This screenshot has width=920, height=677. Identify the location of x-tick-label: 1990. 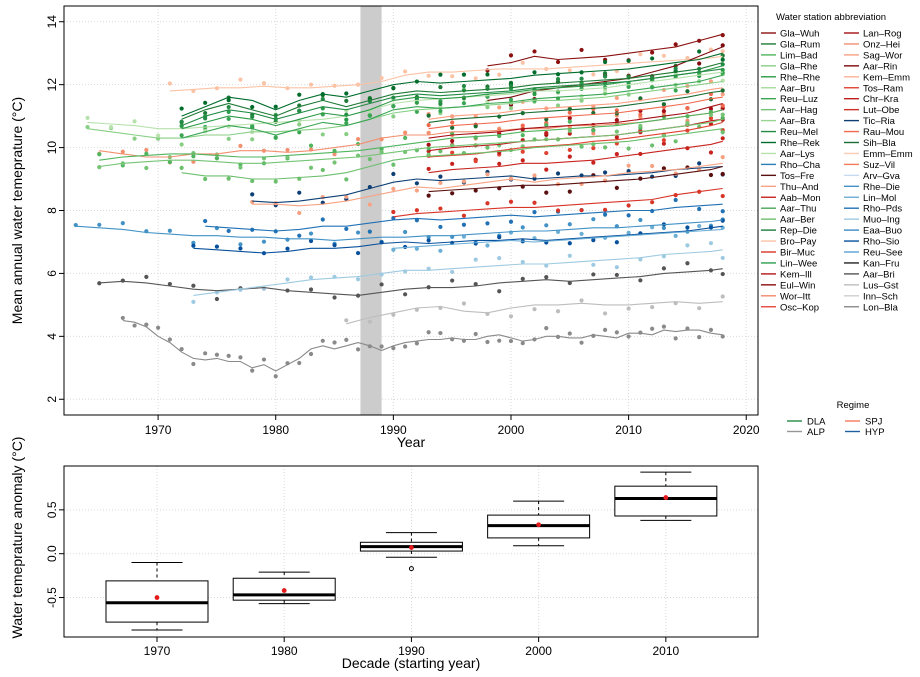
(411, 651).